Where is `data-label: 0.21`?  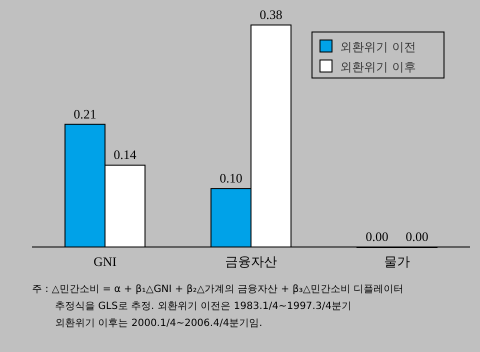
data-label: 0.21 is located at coordinates (85, 114).